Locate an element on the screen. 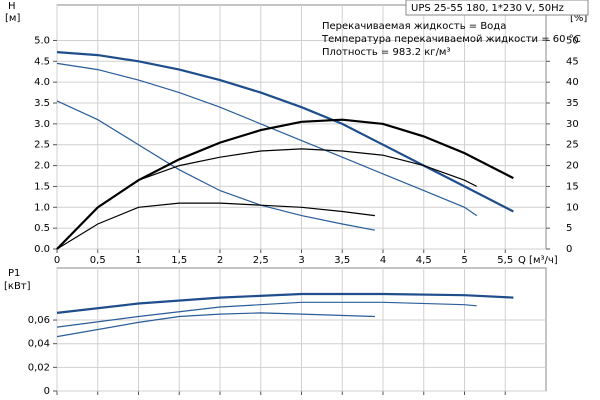  y-tick-label: 0.5 is located at coordinates (42, 228).